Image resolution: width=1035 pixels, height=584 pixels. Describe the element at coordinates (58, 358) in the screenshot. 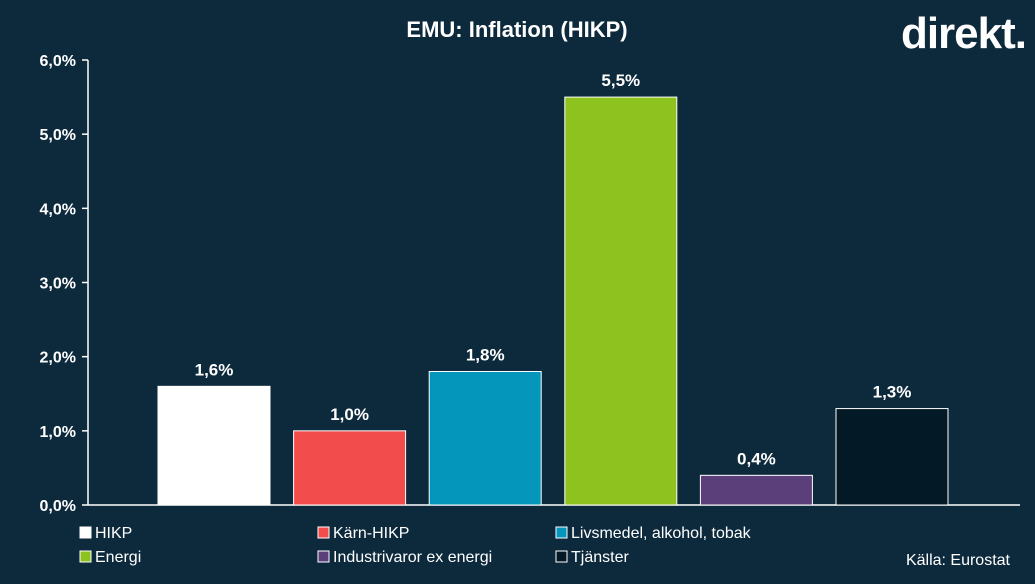

I see `y-tick-label: 2,0%` at that location.